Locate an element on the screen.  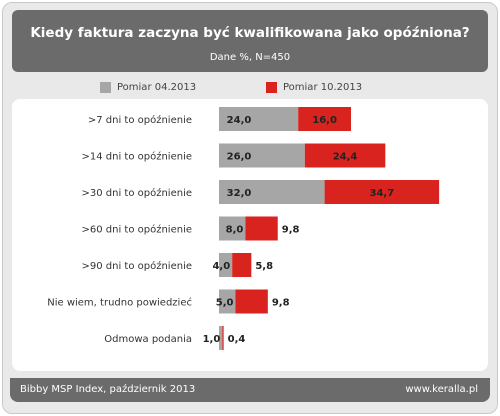
data-label-series-1: 24,0 is located at coordinates (239, 120).